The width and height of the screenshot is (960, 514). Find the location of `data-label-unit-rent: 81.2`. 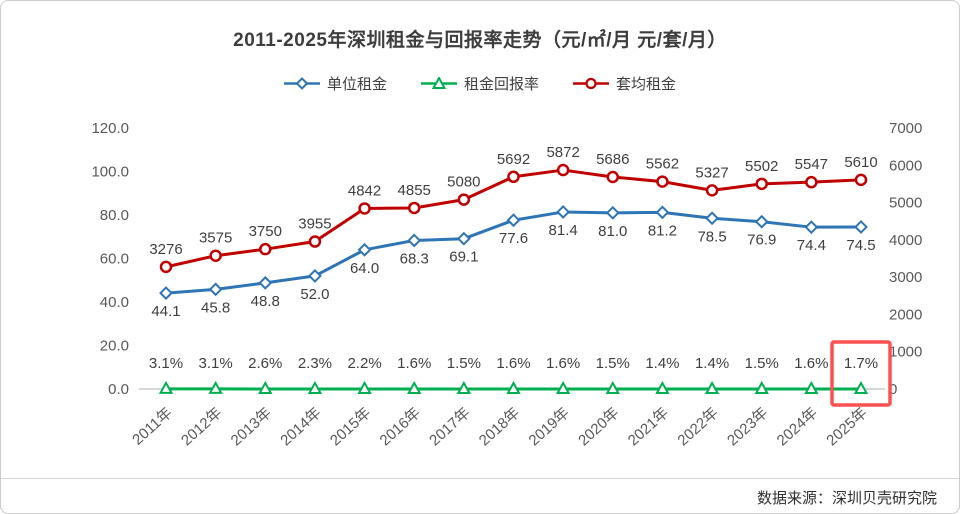

data-label-unit-rent: 81.2 is located at coordinates (662, 230).